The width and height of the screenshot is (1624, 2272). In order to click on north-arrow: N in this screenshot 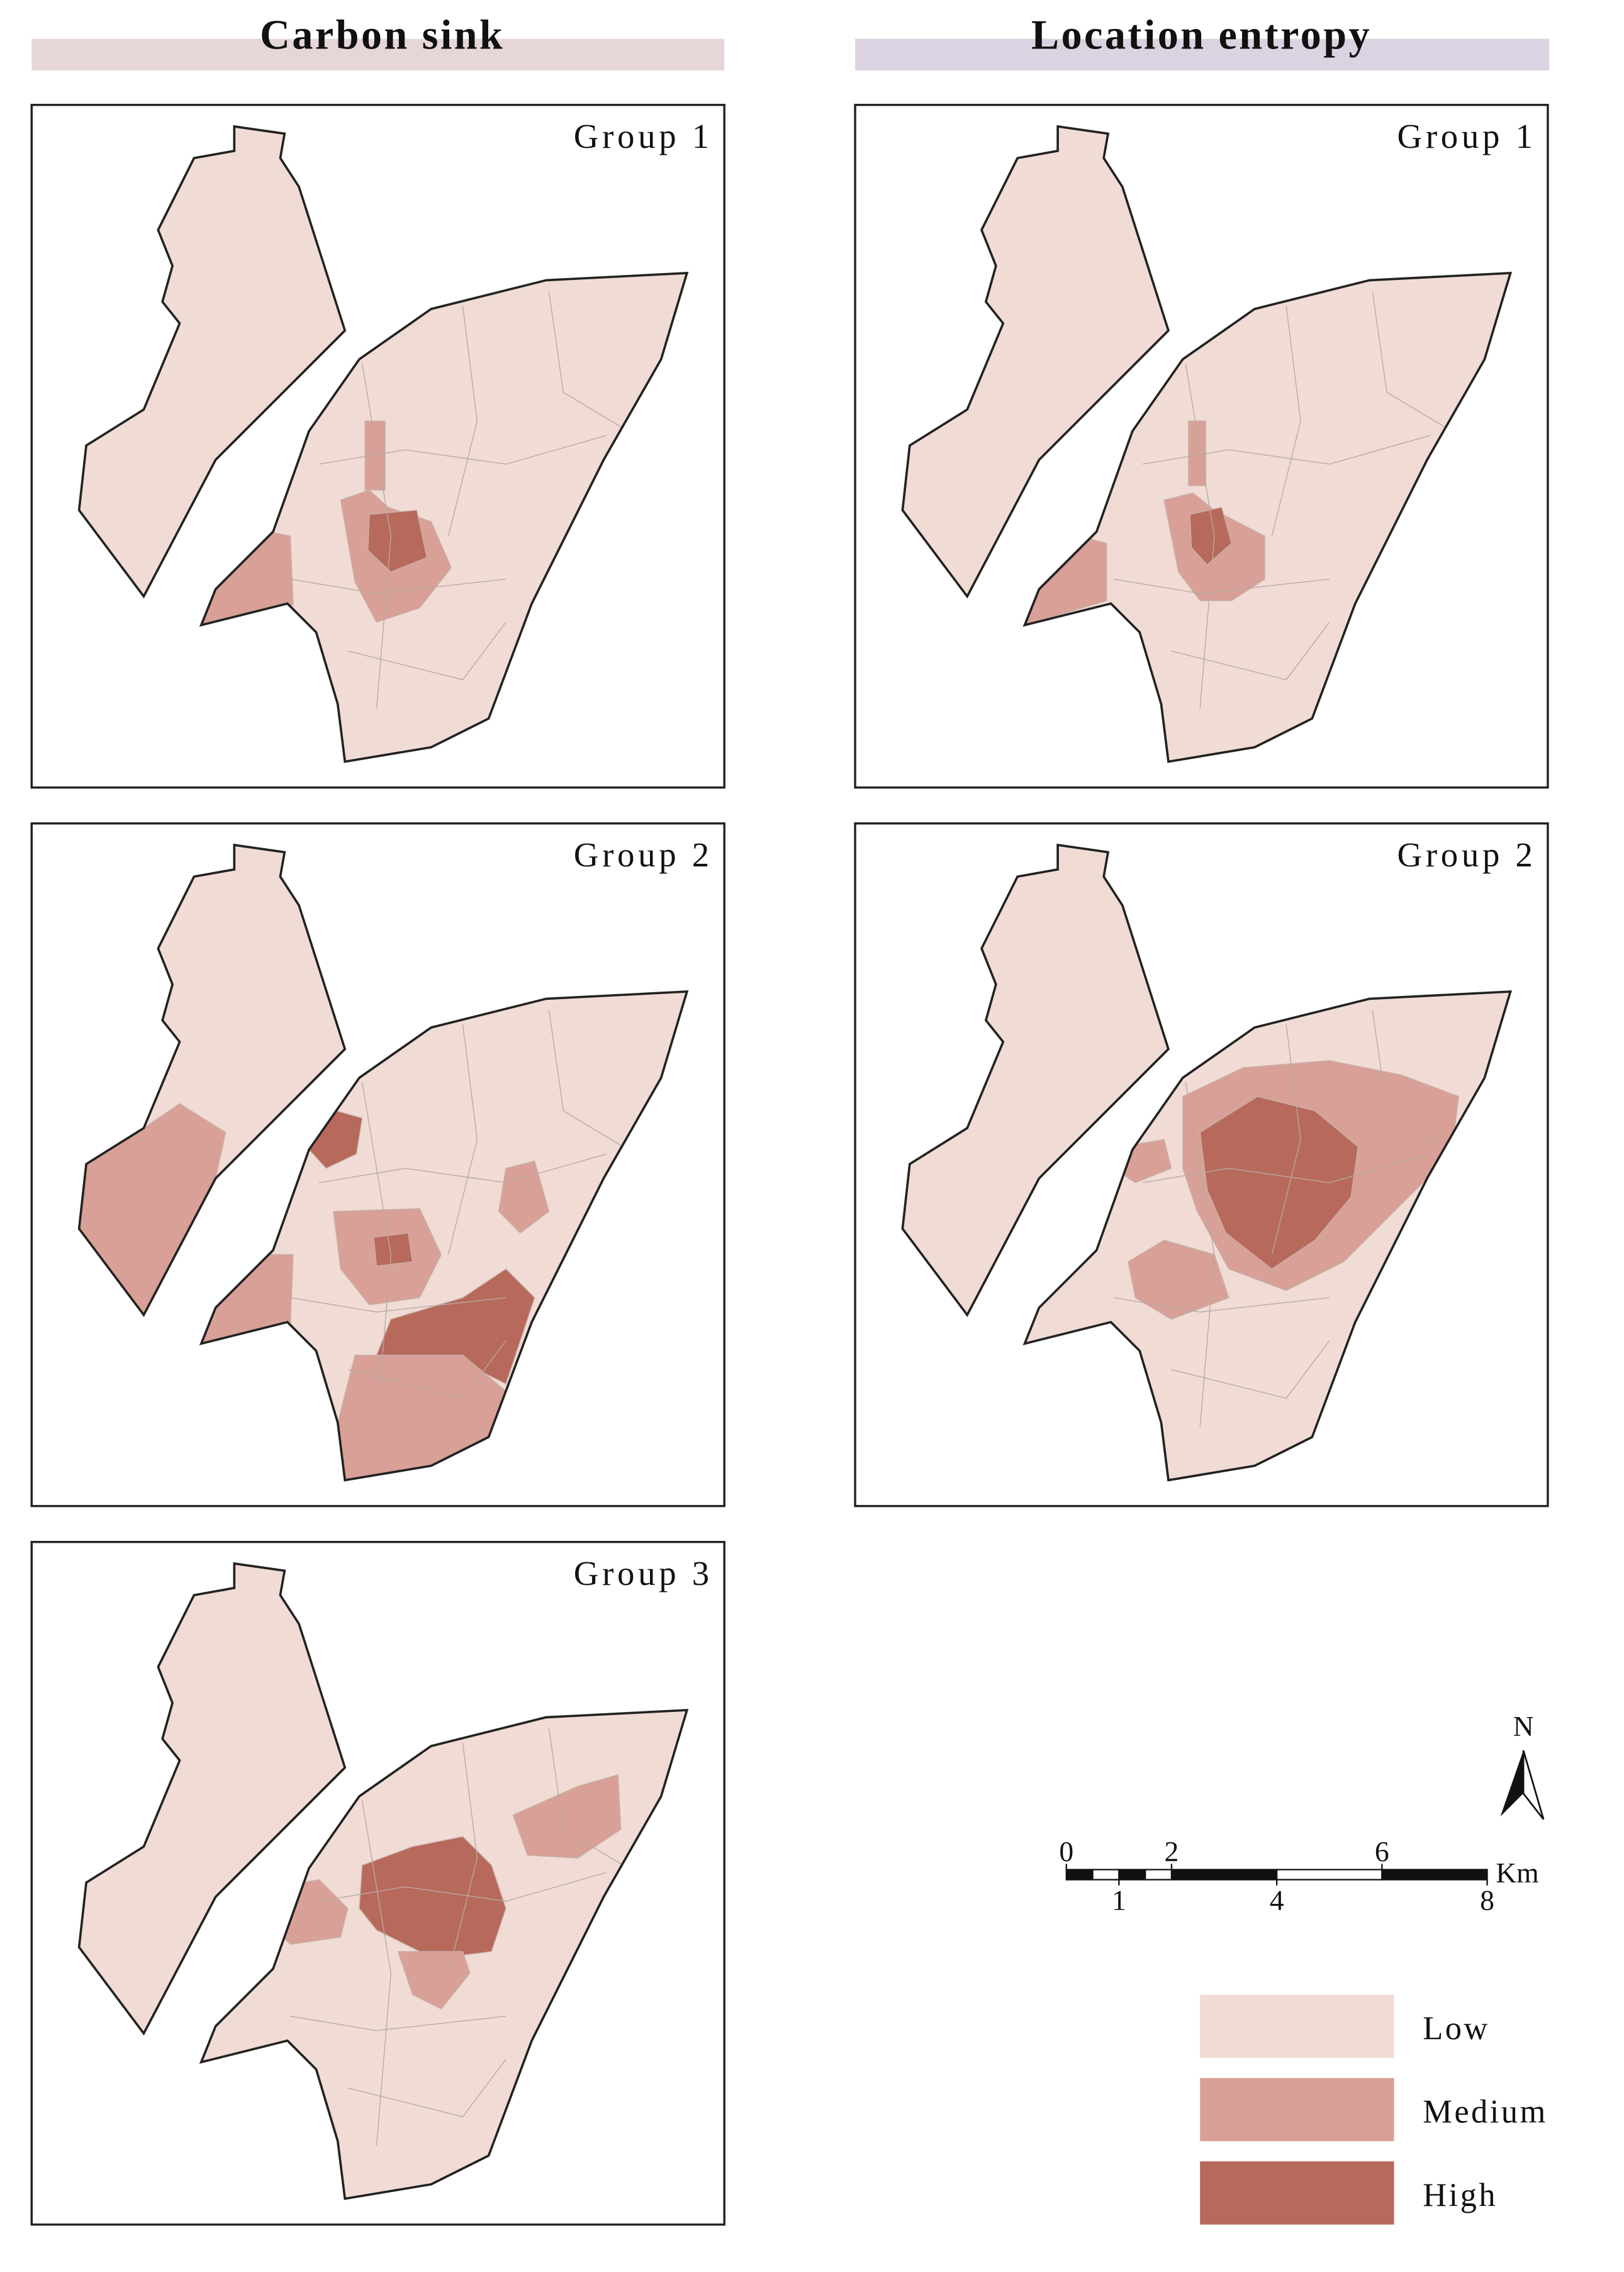, I will do `click(1522, 1765)`.